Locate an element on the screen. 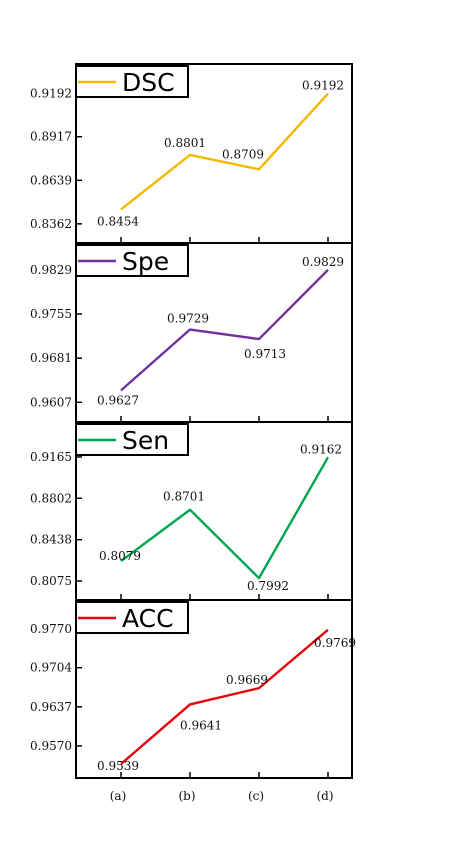 Image resolution: width=453 pixels, height=848 pixels. series-line-spe is located at coordinates (224, 330).